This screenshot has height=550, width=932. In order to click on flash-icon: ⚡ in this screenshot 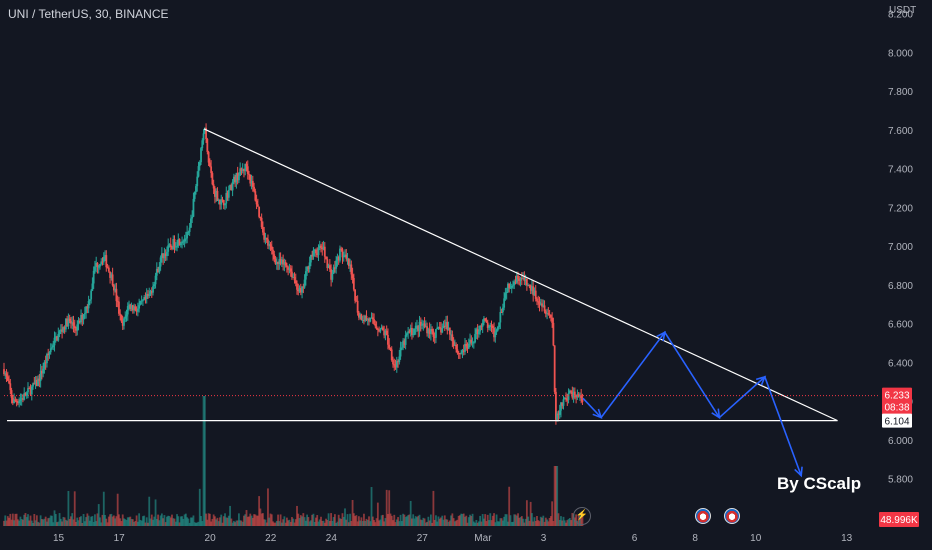, I will do `click(582, 516)`.